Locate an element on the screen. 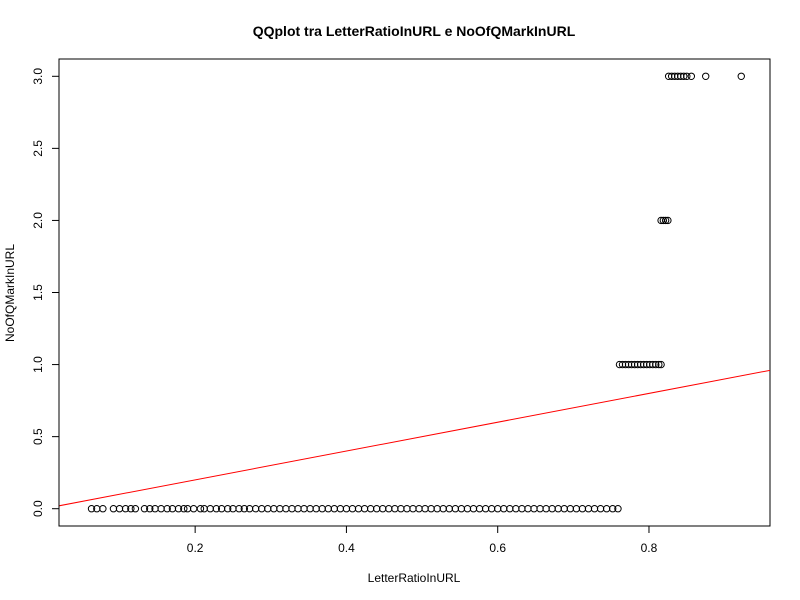  y-tick-label: 1.0 is located at coordinates (38, 364).